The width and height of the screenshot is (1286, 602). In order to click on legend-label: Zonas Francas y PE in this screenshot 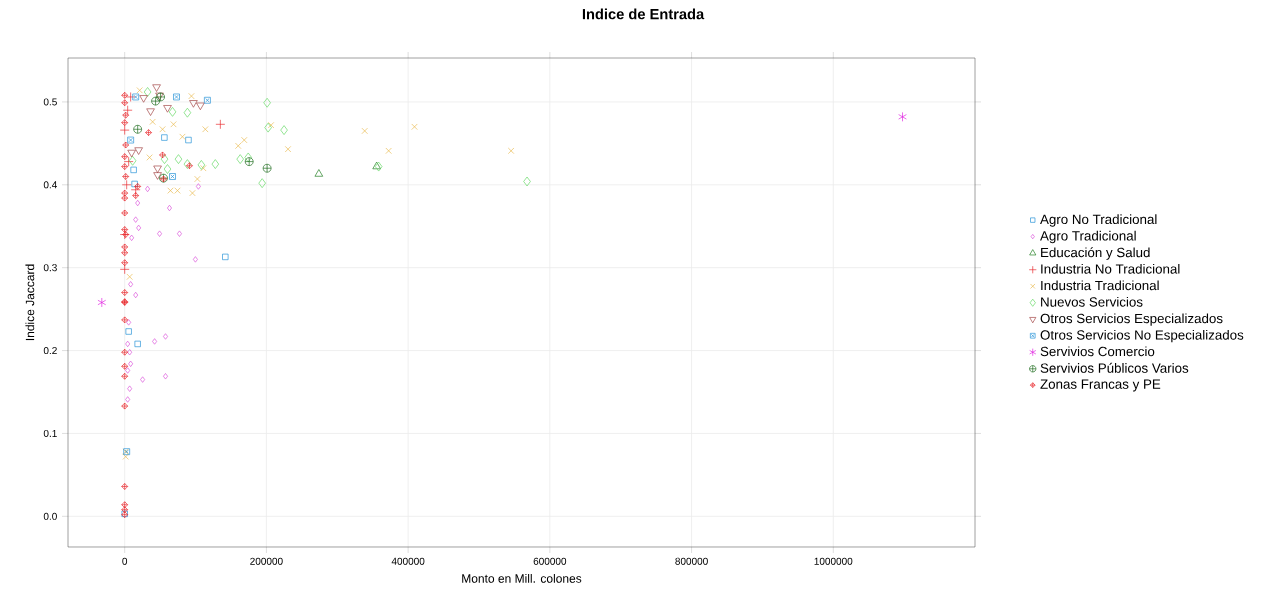, I will do `click(1100, 385)`.